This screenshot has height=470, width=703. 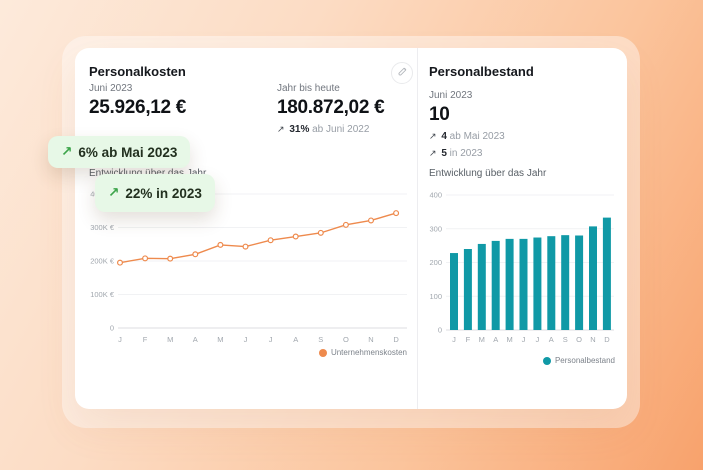 I want to click on legend-dot-teal, so click(x=546, y=360).